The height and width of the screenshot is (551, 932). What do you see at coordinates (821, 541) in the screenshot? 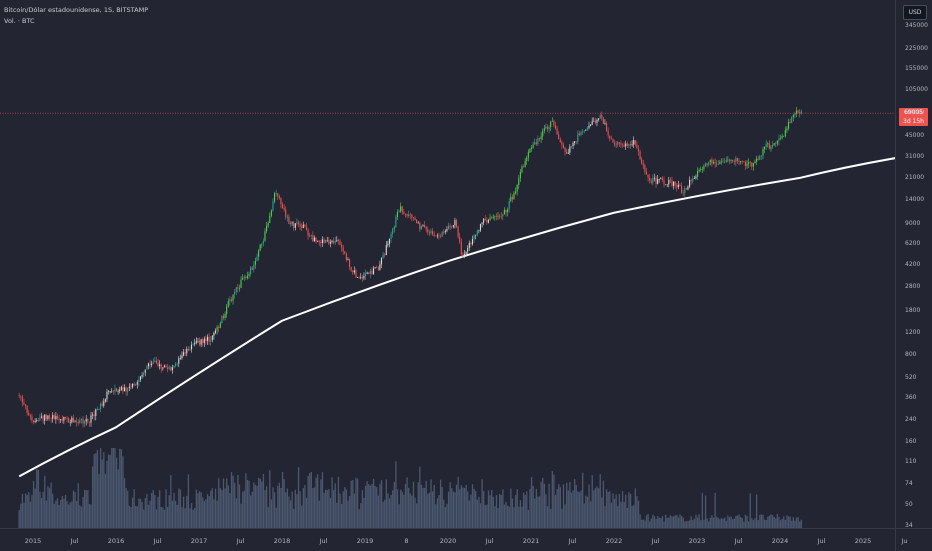
I see `time-tick-label: Jul` at bounding box center [821, 541].